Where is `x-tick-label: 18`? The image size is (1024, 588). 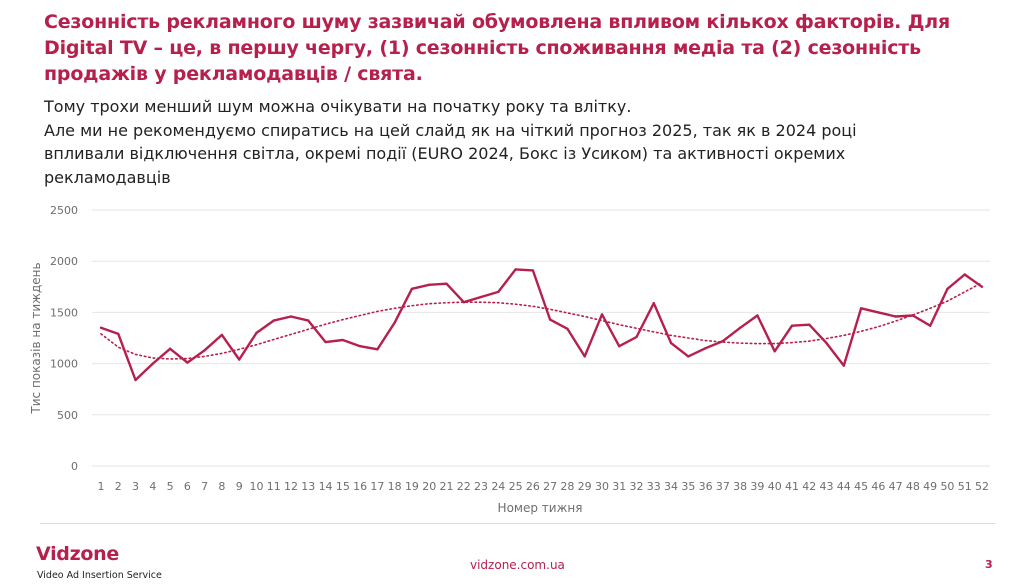
x-tick-label: 18 is located at coordinates (395, 486).